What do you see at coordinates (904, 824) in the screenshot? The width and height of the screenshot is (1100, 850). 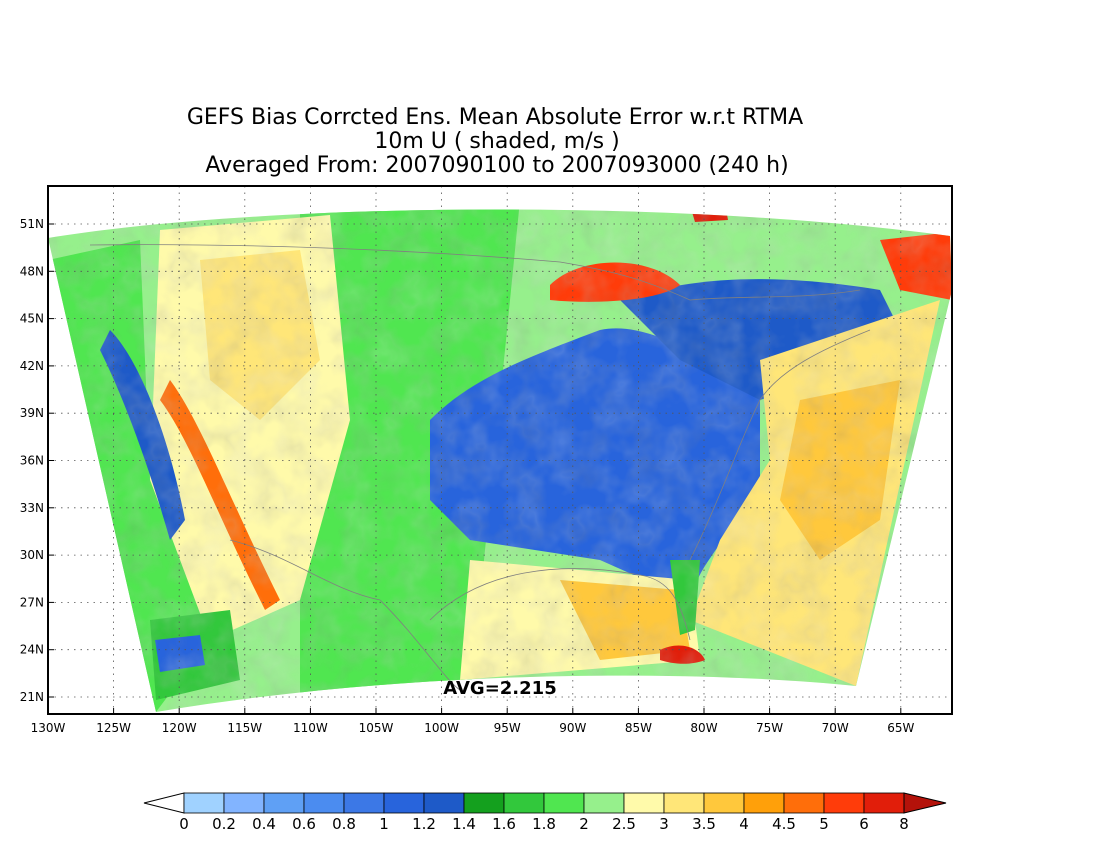 I see `colorbar-label: 8` at bounding box center [904, 824].